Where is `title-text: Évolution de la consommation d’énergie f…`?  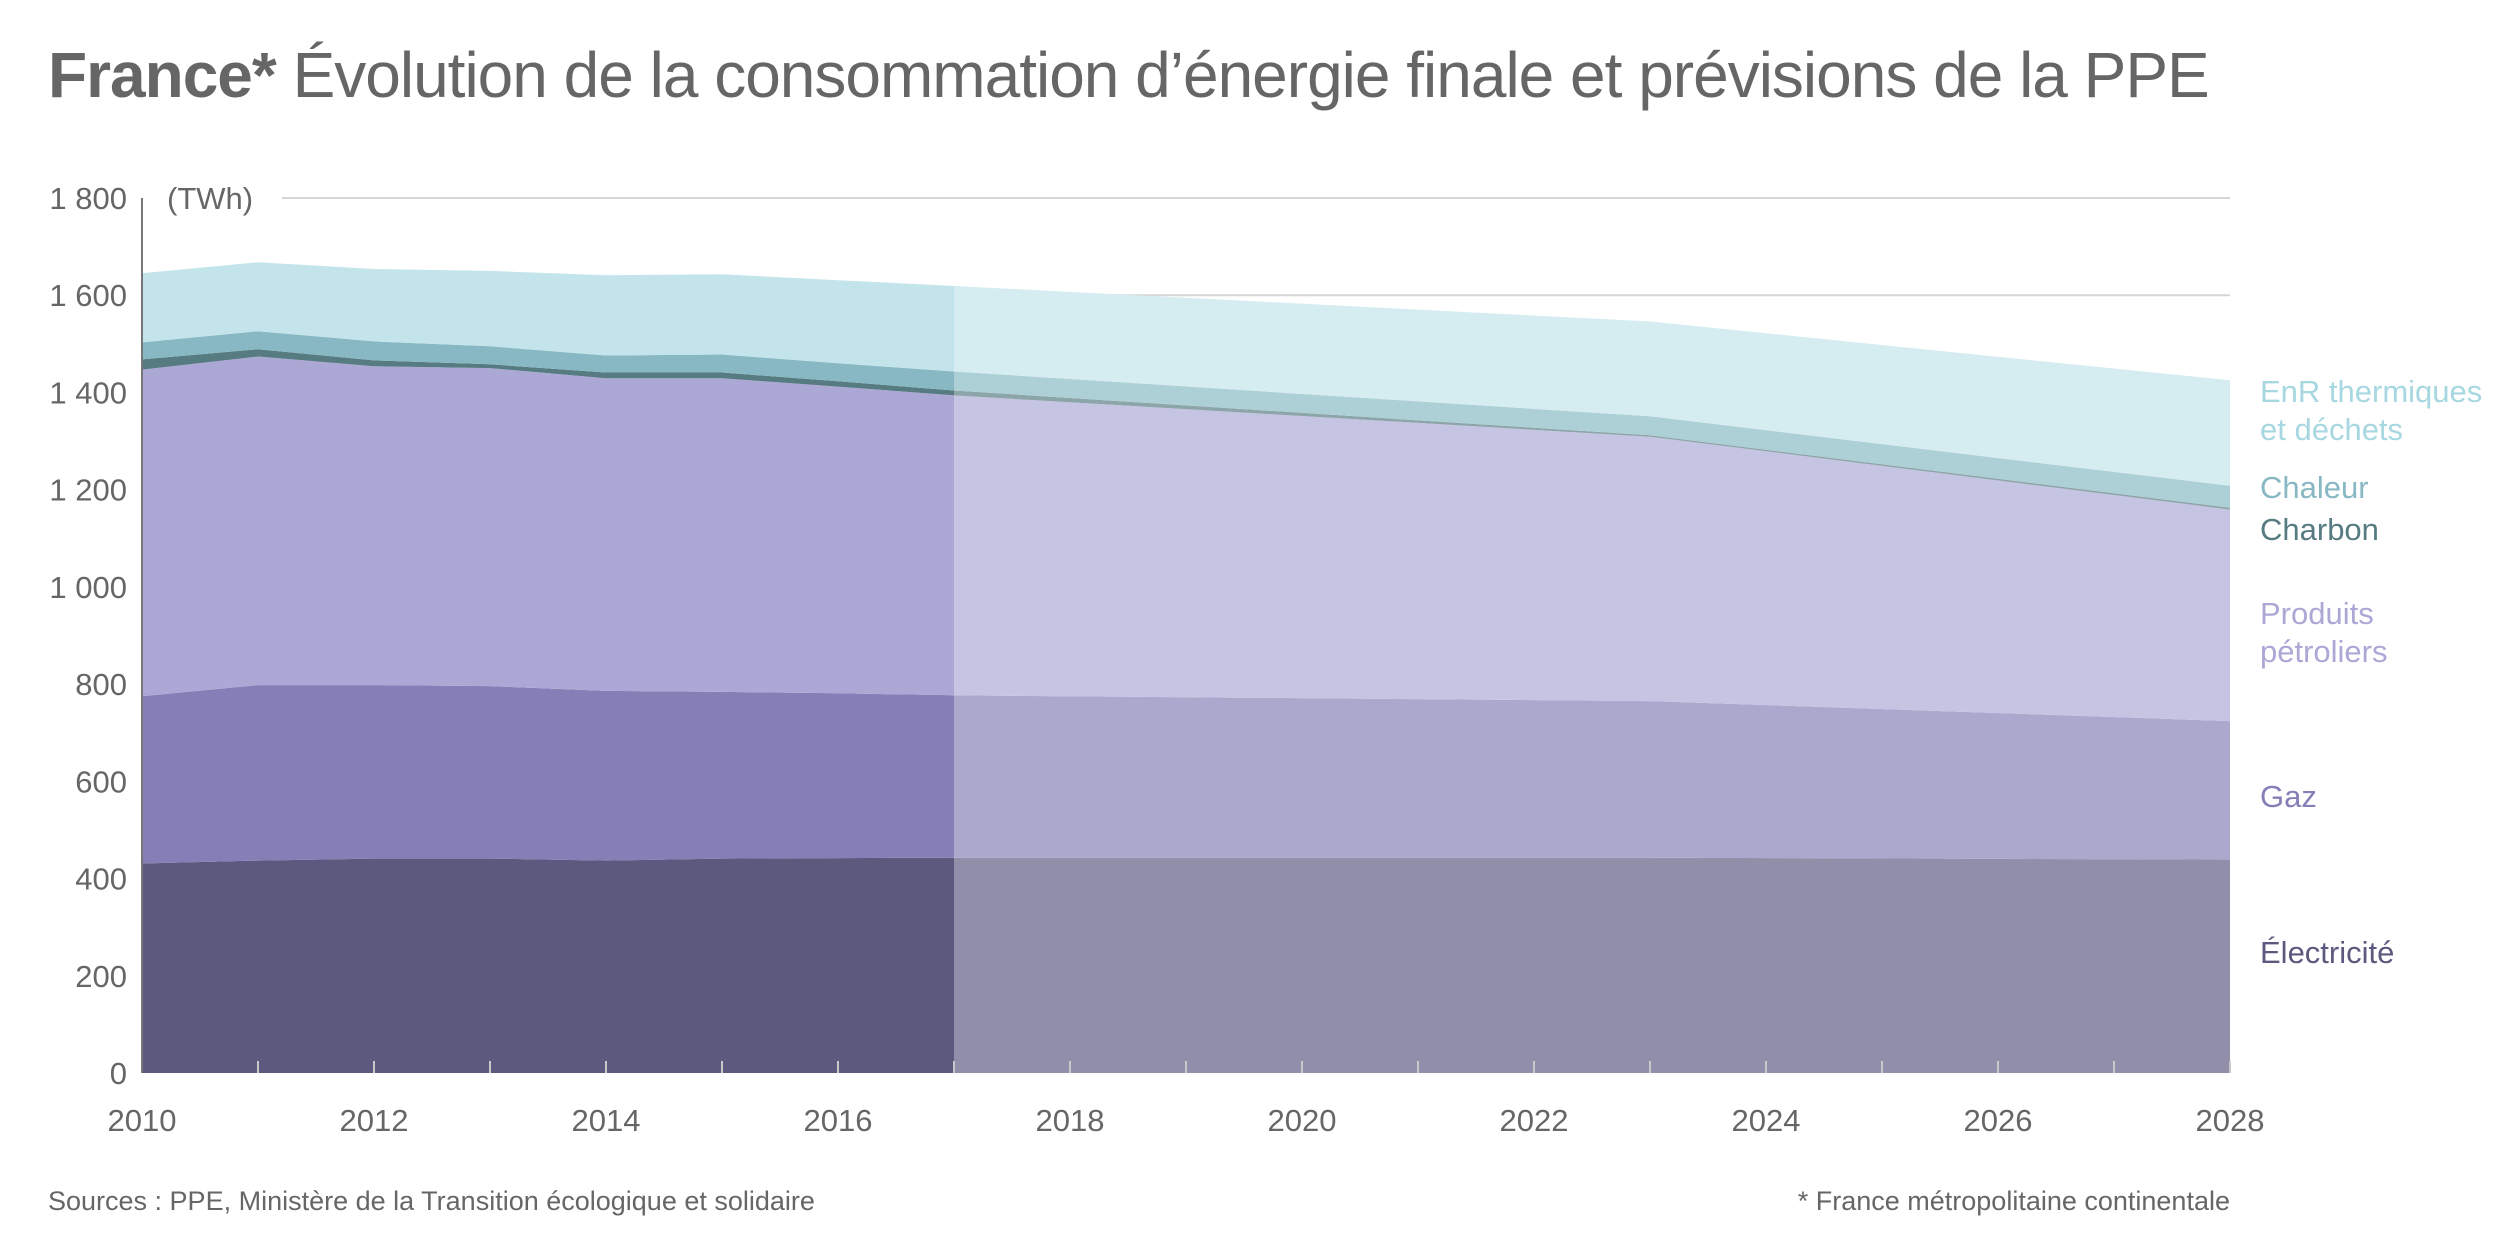
title-text: Évolution de la consommation d’énergie f… is located at coordinates (1251, 75).